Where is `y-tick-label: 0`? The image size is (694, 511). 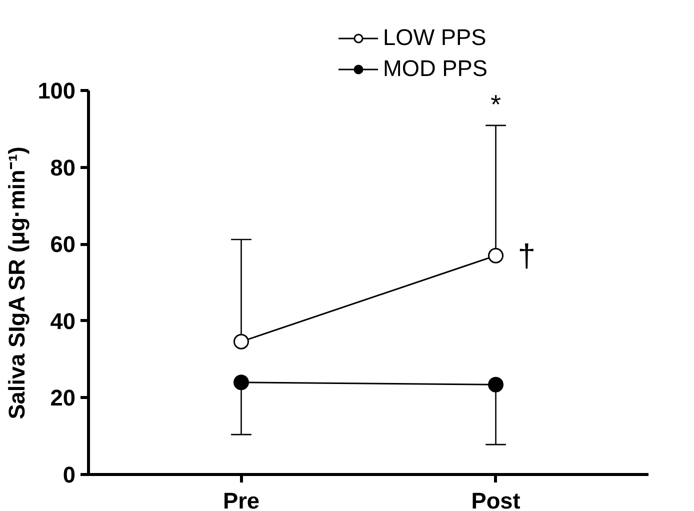
y-tick-label: 0 is located at coordinates (69, 475).